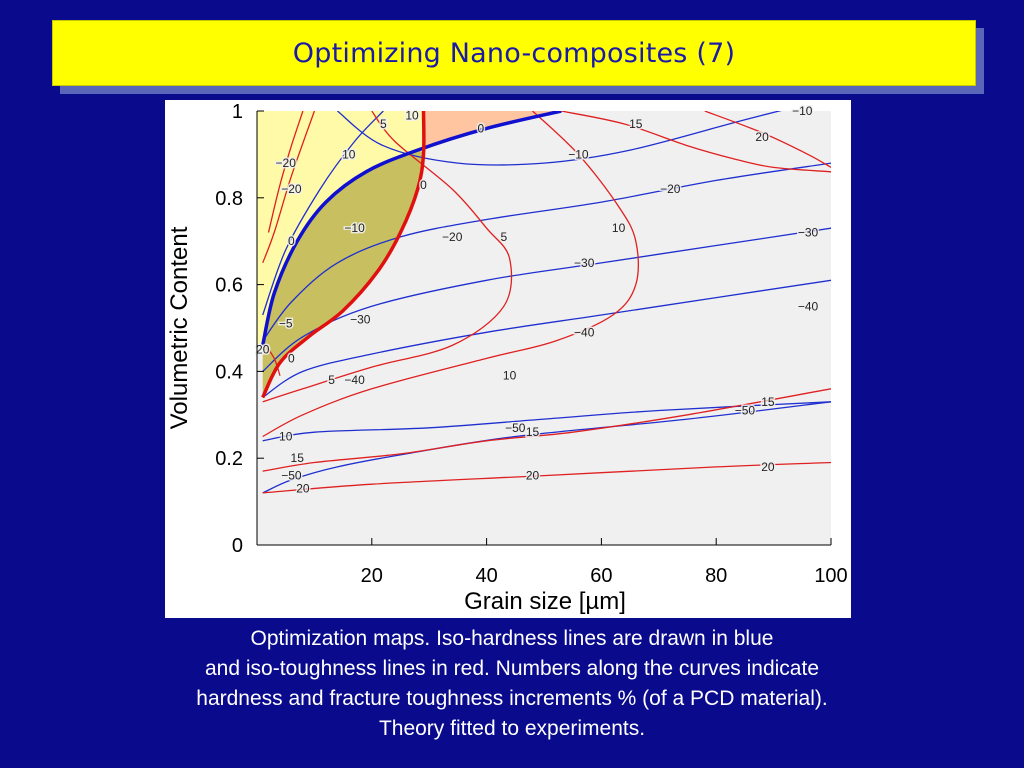  Describe the element at coordinates (619, 228) in the screenshot. I see `contour-label-35: 10` at that location.